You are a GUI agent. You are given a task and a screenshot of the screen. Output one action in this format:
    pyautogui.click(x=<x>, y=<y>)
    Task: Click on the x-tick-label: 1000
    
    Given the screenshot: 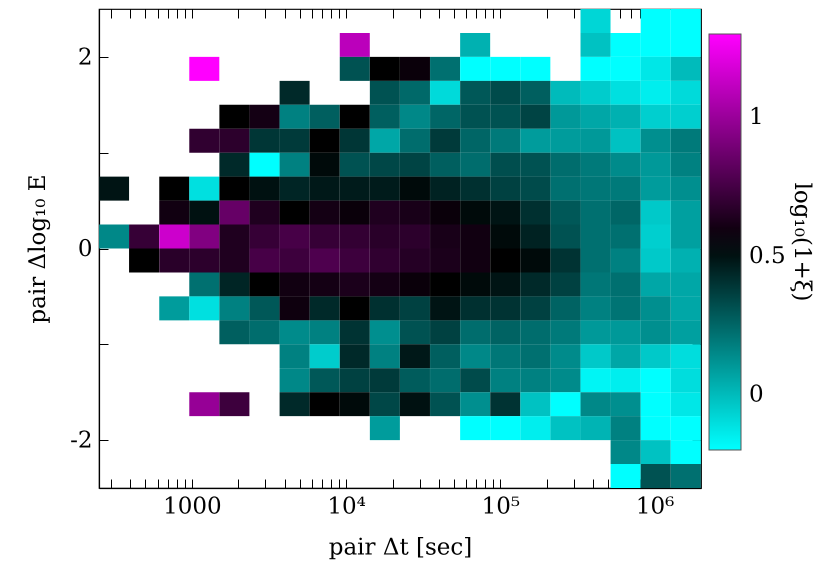 What is the action you would take?
    pyautogui.click(x=192, y=507)
    